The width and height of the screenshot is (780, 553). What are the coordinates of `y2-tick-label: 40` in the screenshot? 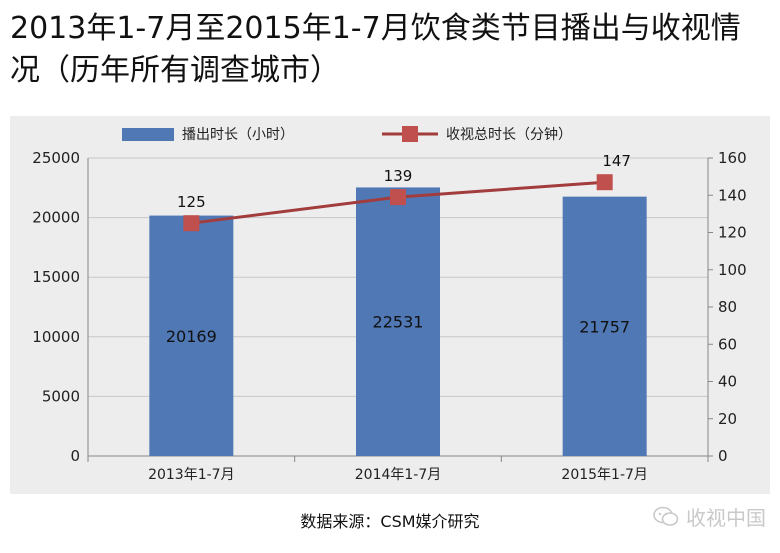 It's located at (727, 382).